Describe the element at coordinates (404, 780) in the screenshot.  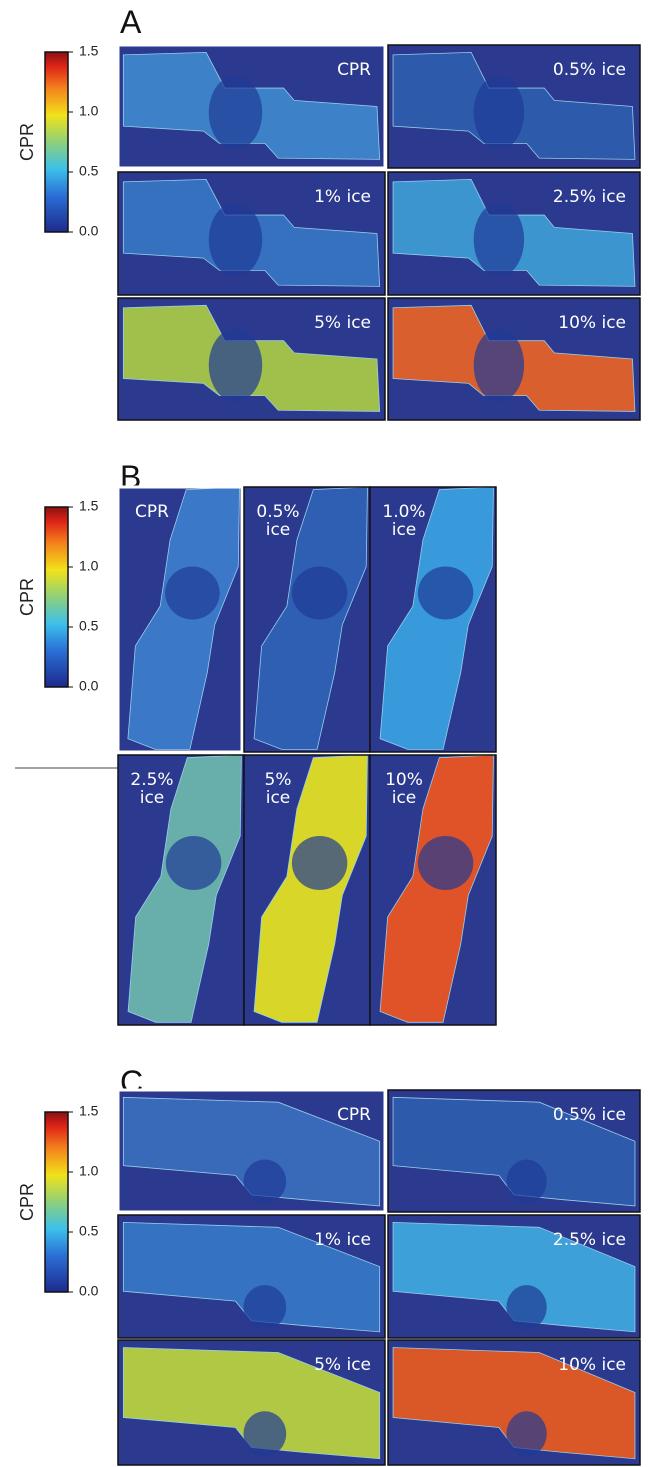
I see `tile-label: 10%` at that location.